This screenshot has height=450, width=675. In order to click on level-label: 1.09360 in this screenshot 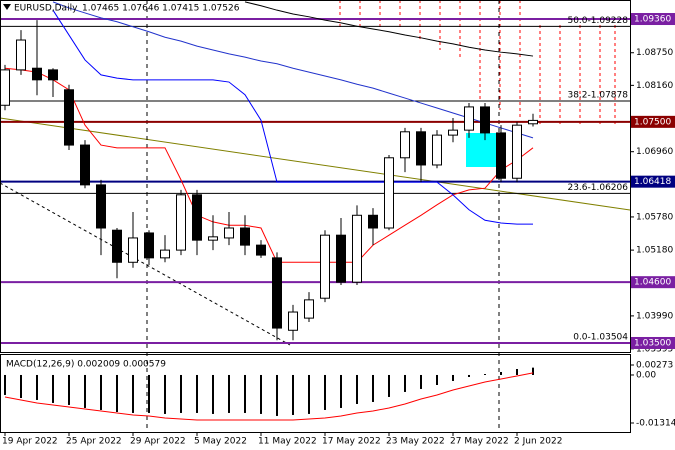, I will do `click(652, 20)`.